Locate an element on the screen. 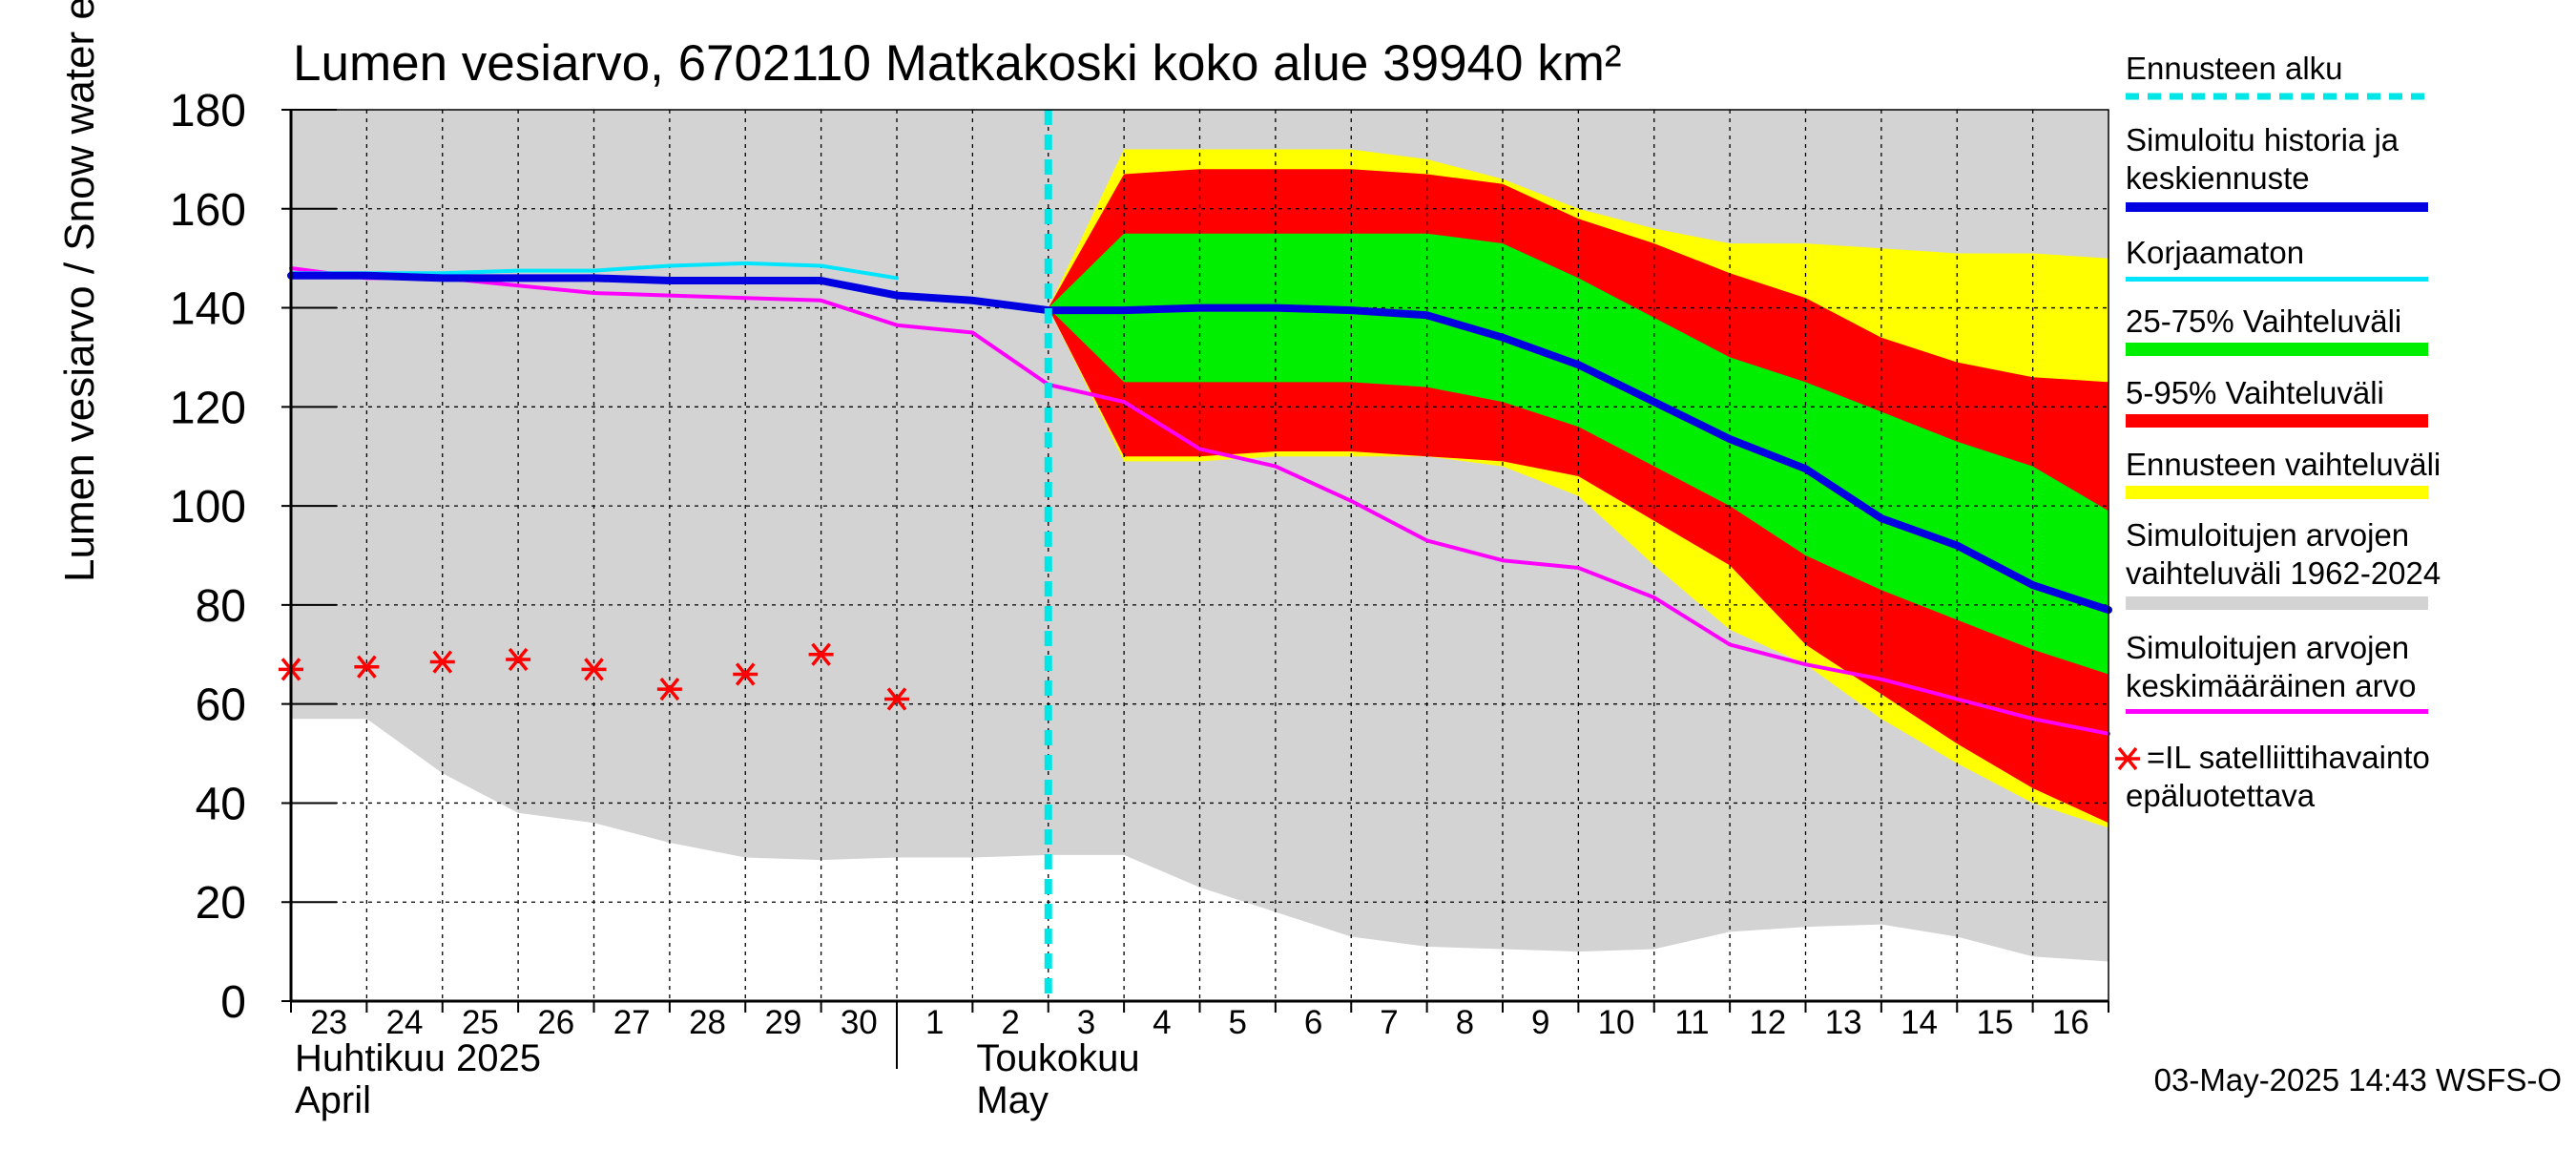  legend-sim-range-swatch is located at coordinates (2277, 603).